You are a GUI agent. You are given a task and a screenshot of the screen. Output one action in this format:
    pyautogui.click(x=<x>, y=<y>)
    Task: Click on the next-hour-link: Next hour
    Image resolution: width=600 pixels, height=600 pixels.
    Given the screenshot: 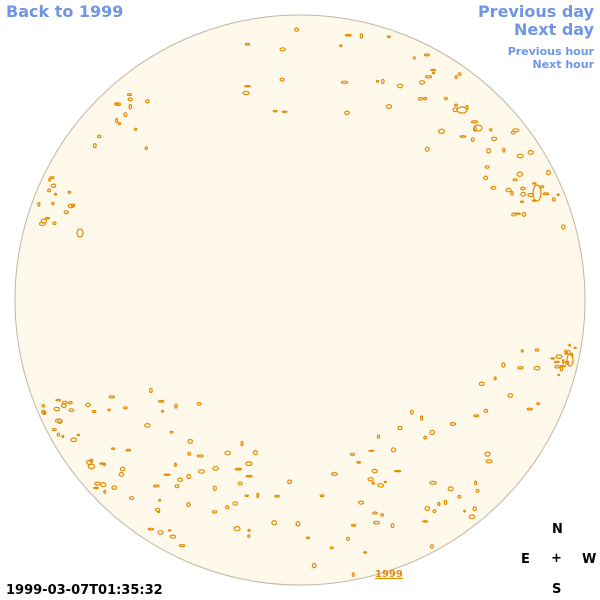 What is the action you would take?
    pyautogui.click(x=563, y=64)
    